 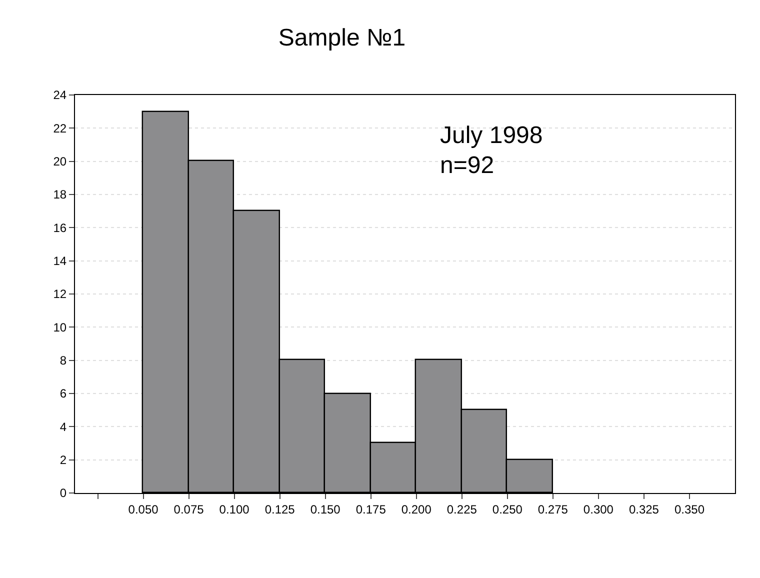 I want to click on x-tick-label: 0.150, so click(x=325, y=509).